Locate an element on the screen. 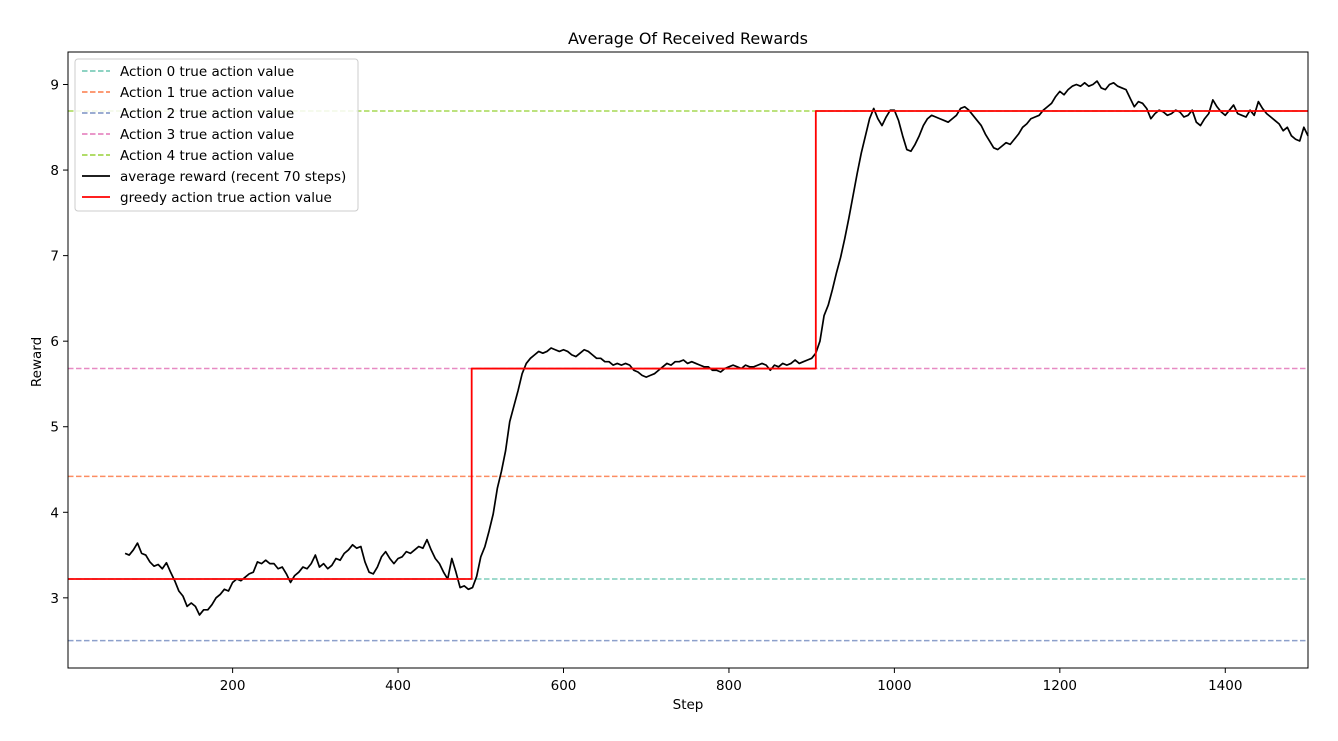  y-tick-label: 6 is located at coordinates (54, 342).